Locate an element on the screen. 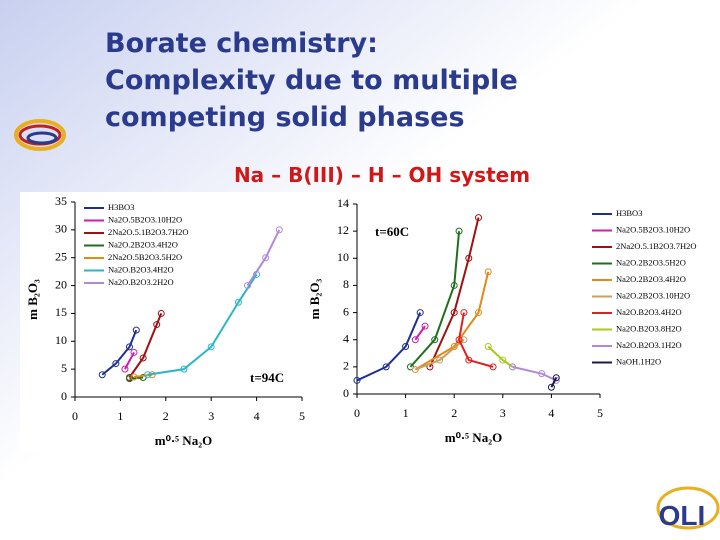  slide-subtitle: Na – B(III) – H – OH system is located at coordinates (382, 175).